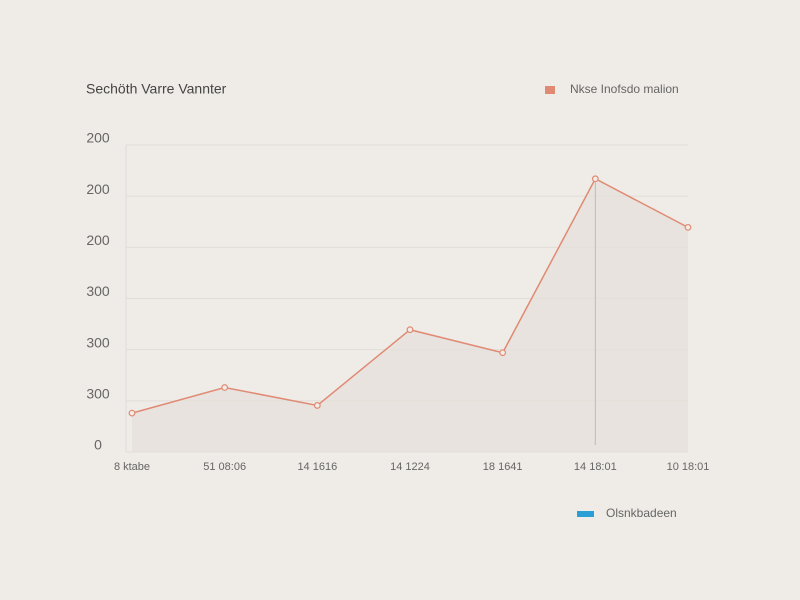 Image resolution: width=800 pixels, height=600 pixels. What do you see at coordinates (224, 467) in the screenshot?
I see `x-tick-label: 51 08:06` at bounding box center [224, 467].